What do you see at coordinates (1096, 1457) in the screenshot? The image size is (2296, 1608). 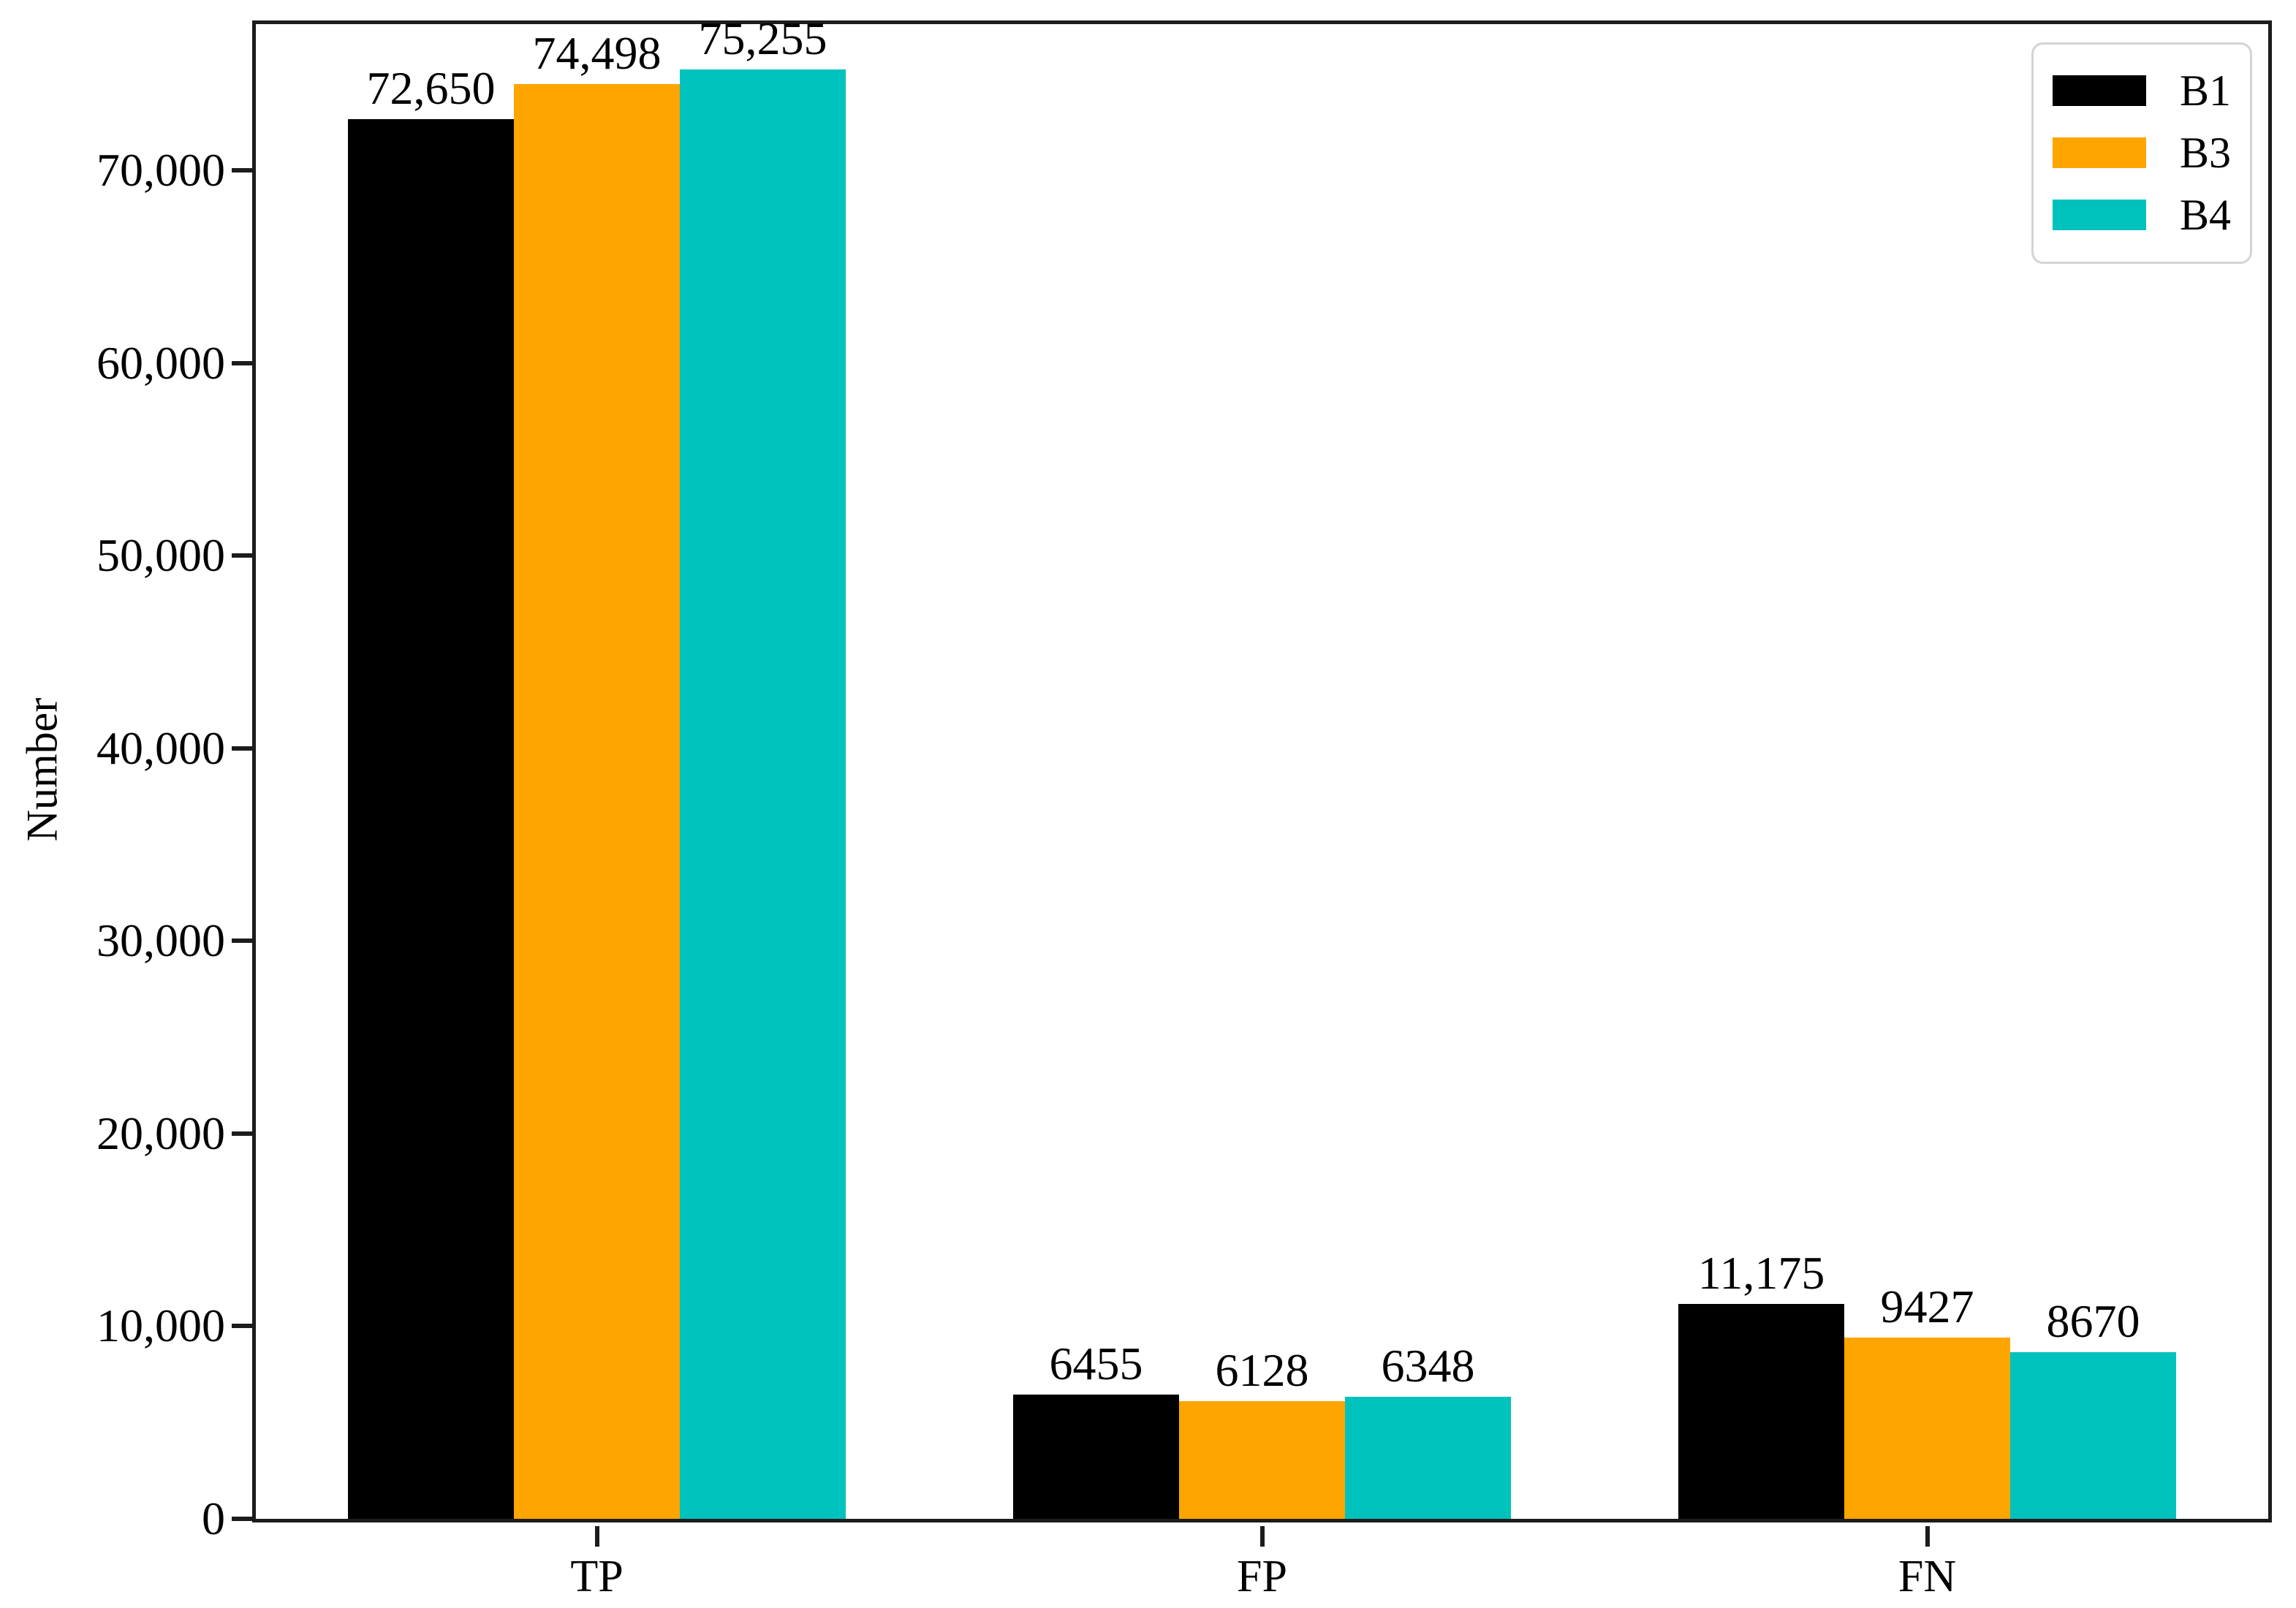 I see `bar-b1-fp` at bounding box center [1096, 1457].